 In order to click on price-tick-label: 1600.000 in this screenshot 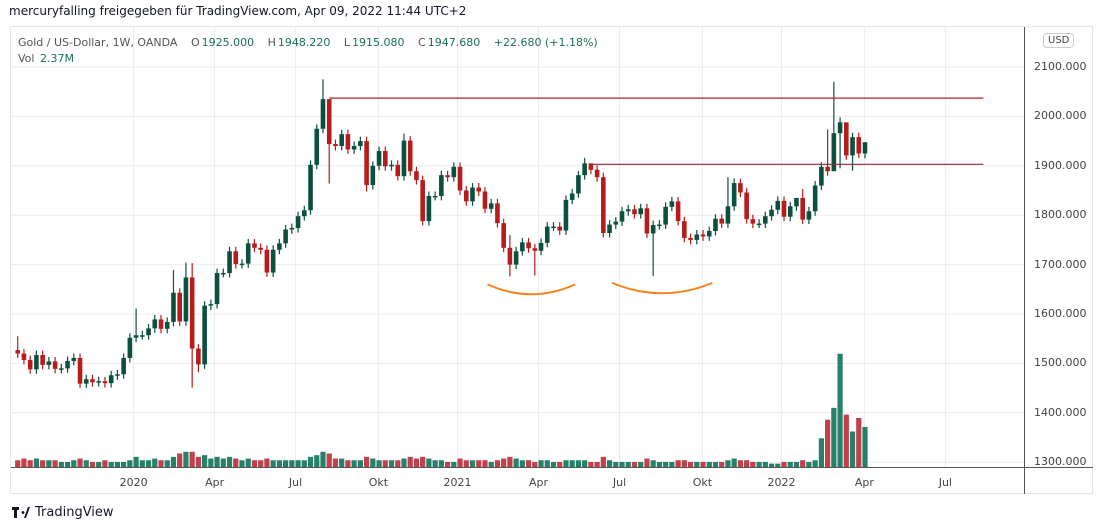, I will do `click(1060, 313)`.